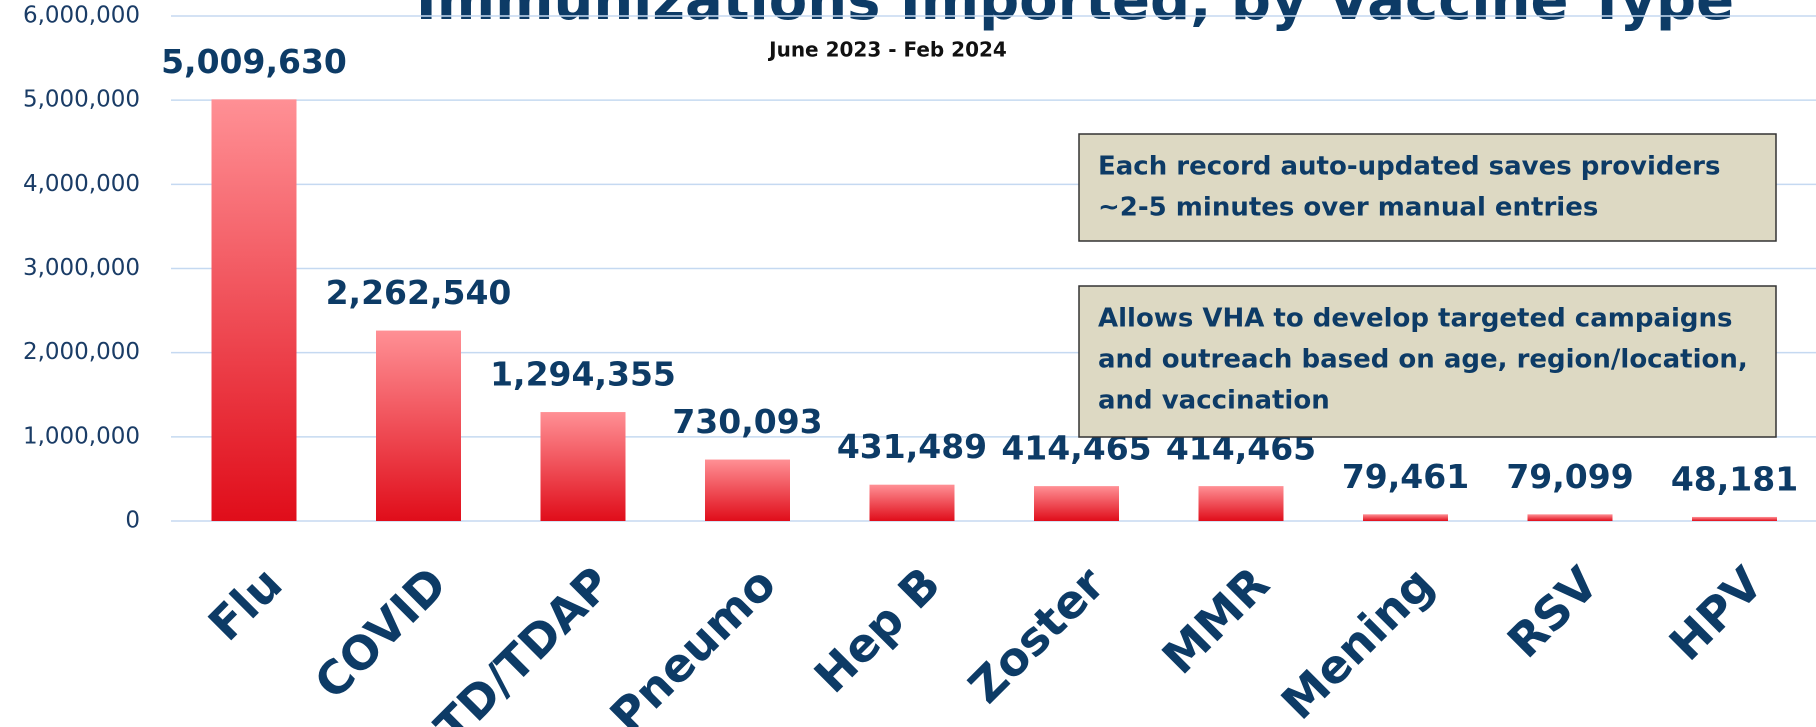 The image size is (1816, 727). What do you see at coordinates (254, 61) in the screenshot?
I see `value-label: 5,009,630` at bounding box center [254, 61].